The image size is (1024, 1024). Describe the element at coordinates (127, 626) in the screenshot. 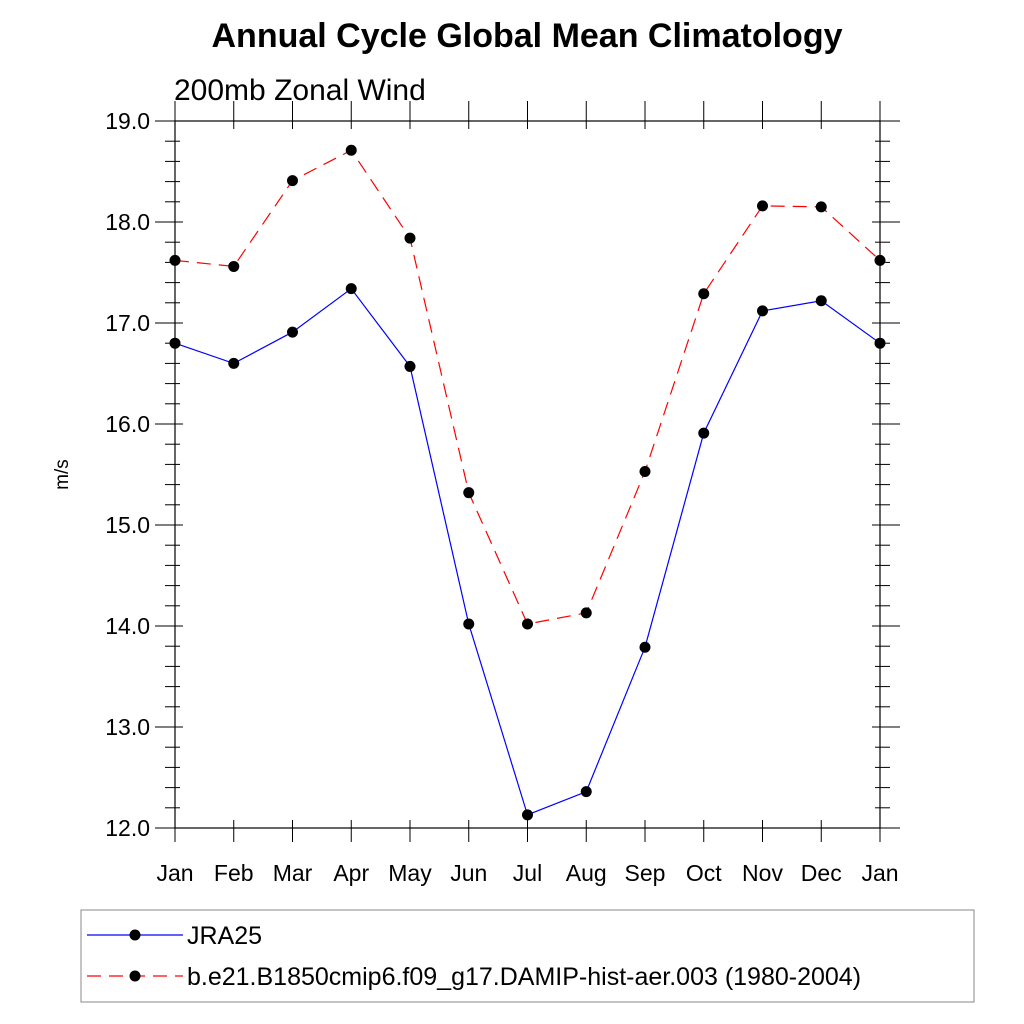

I see `y-tick-label: 14.0` at that location.